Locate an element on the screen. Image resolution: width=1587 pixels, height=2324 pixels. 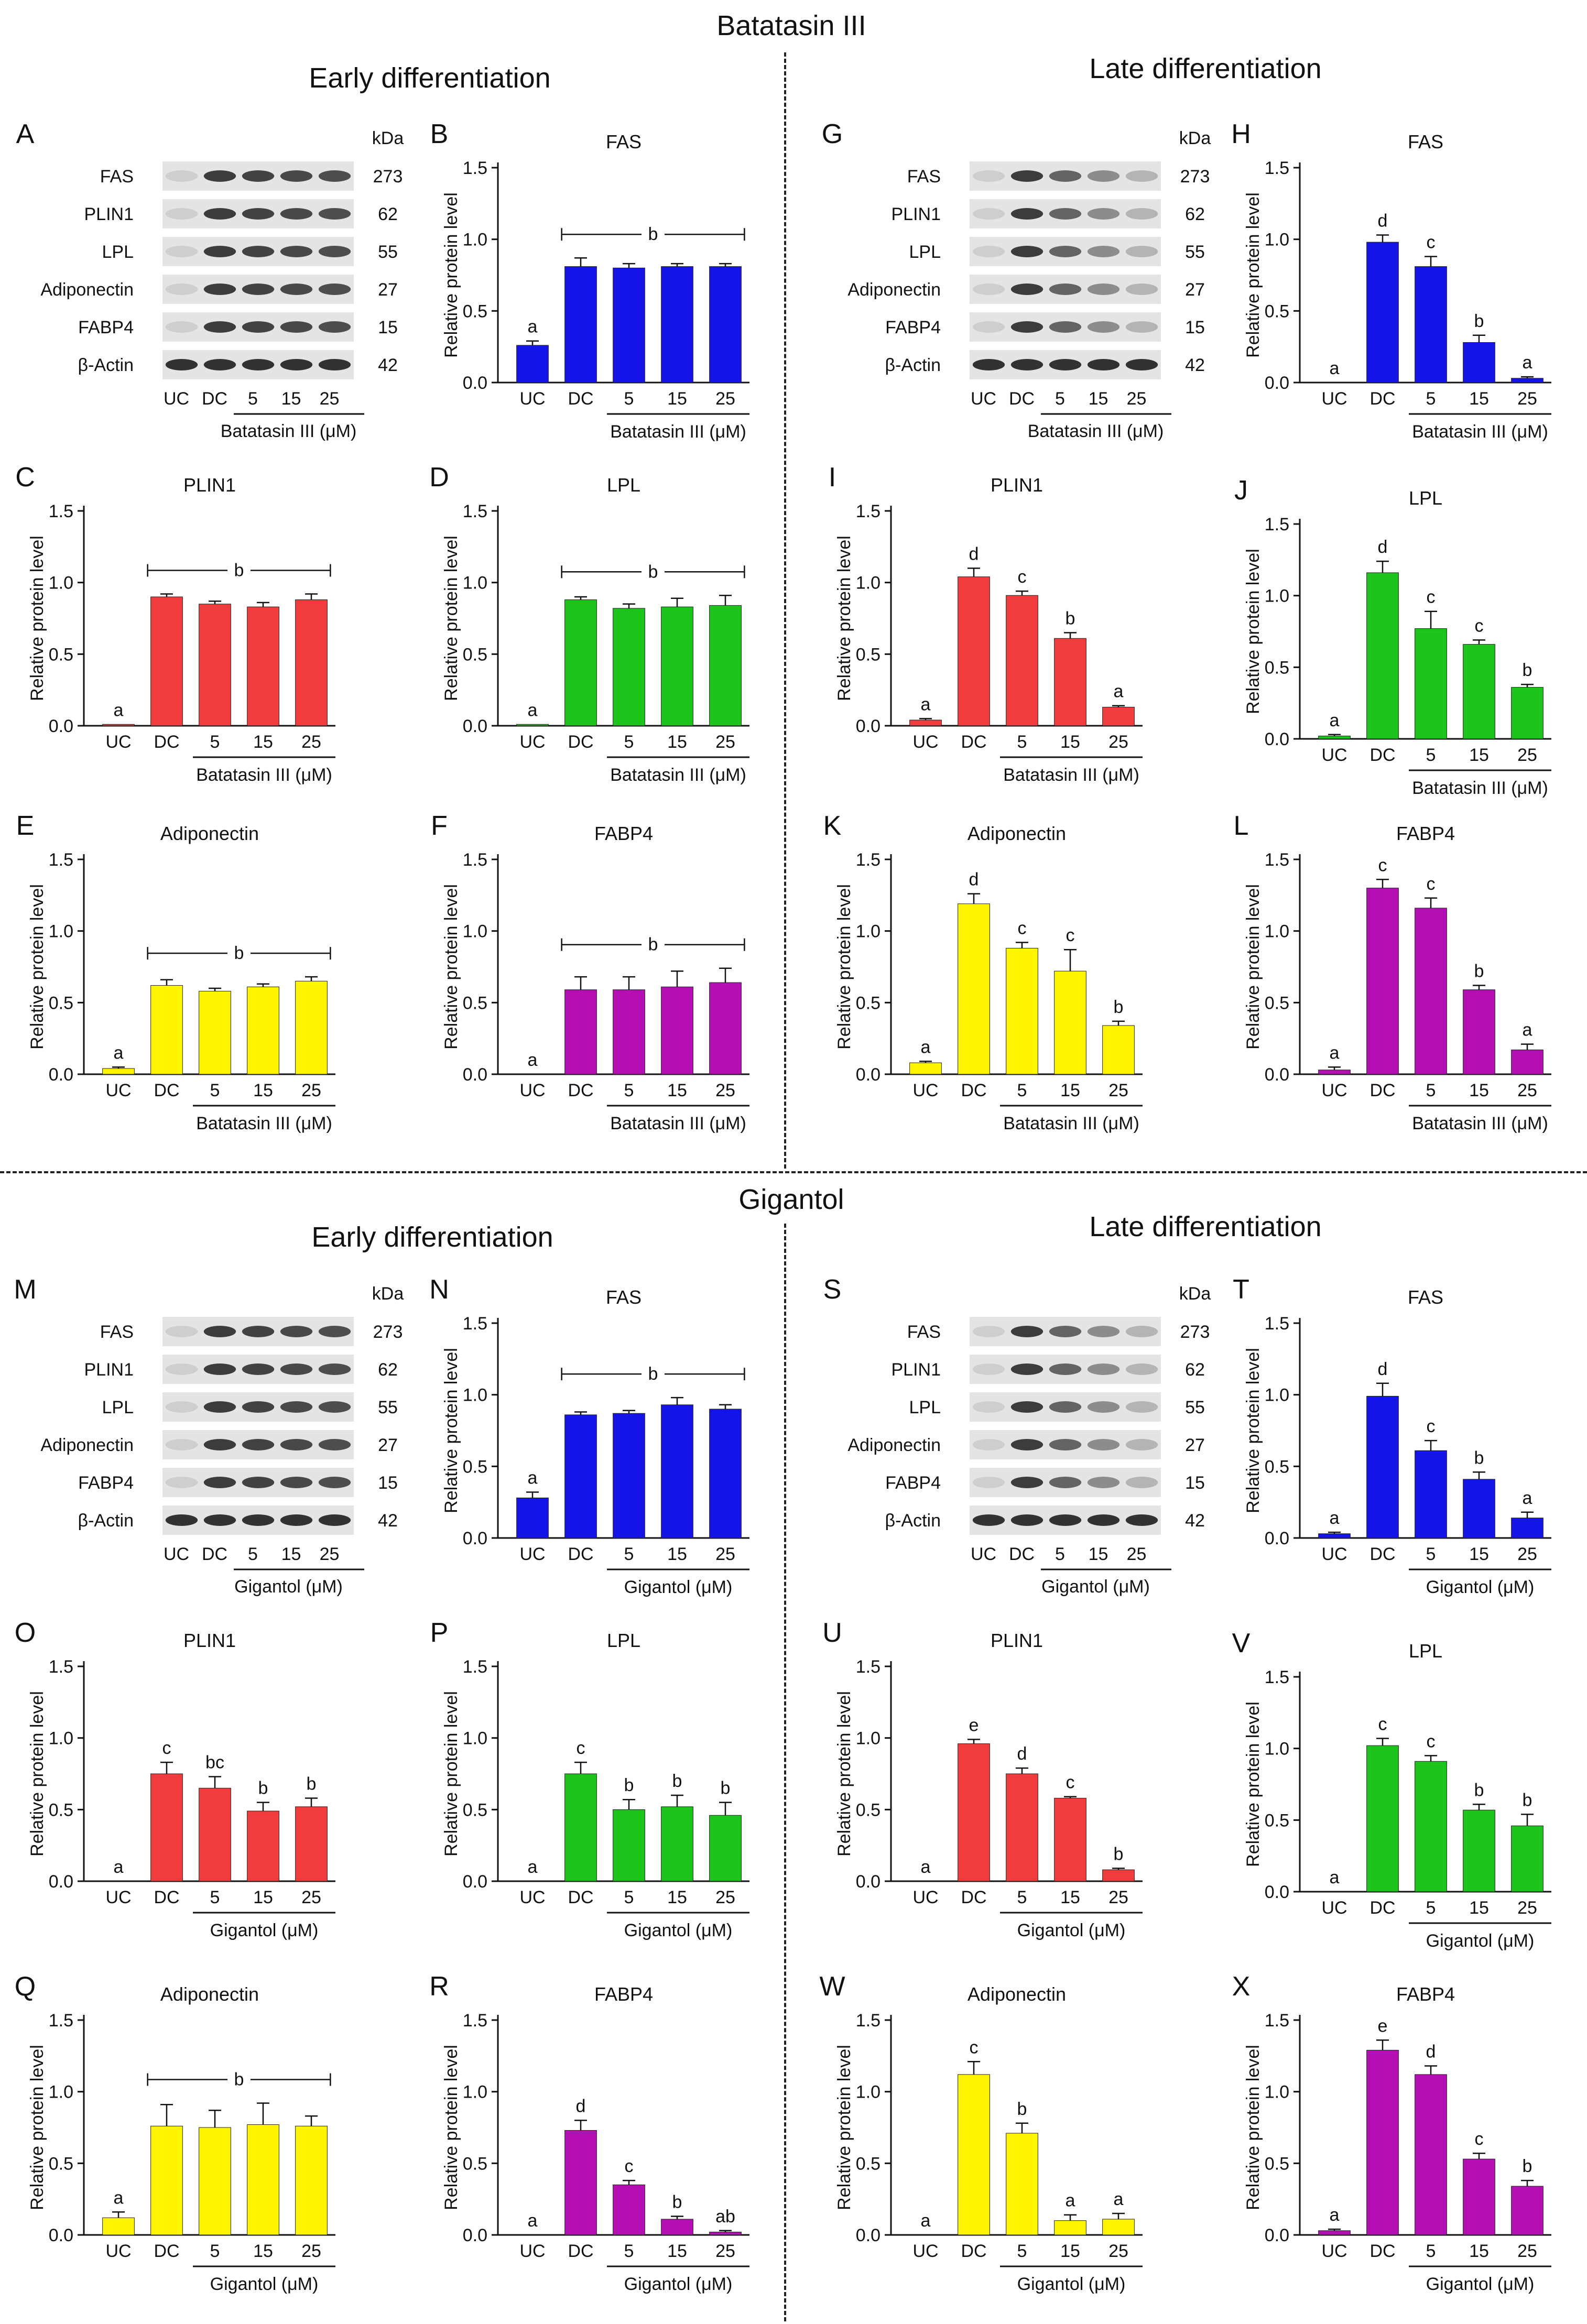
kda-value: 62 is located at coordinates (1195, 214).